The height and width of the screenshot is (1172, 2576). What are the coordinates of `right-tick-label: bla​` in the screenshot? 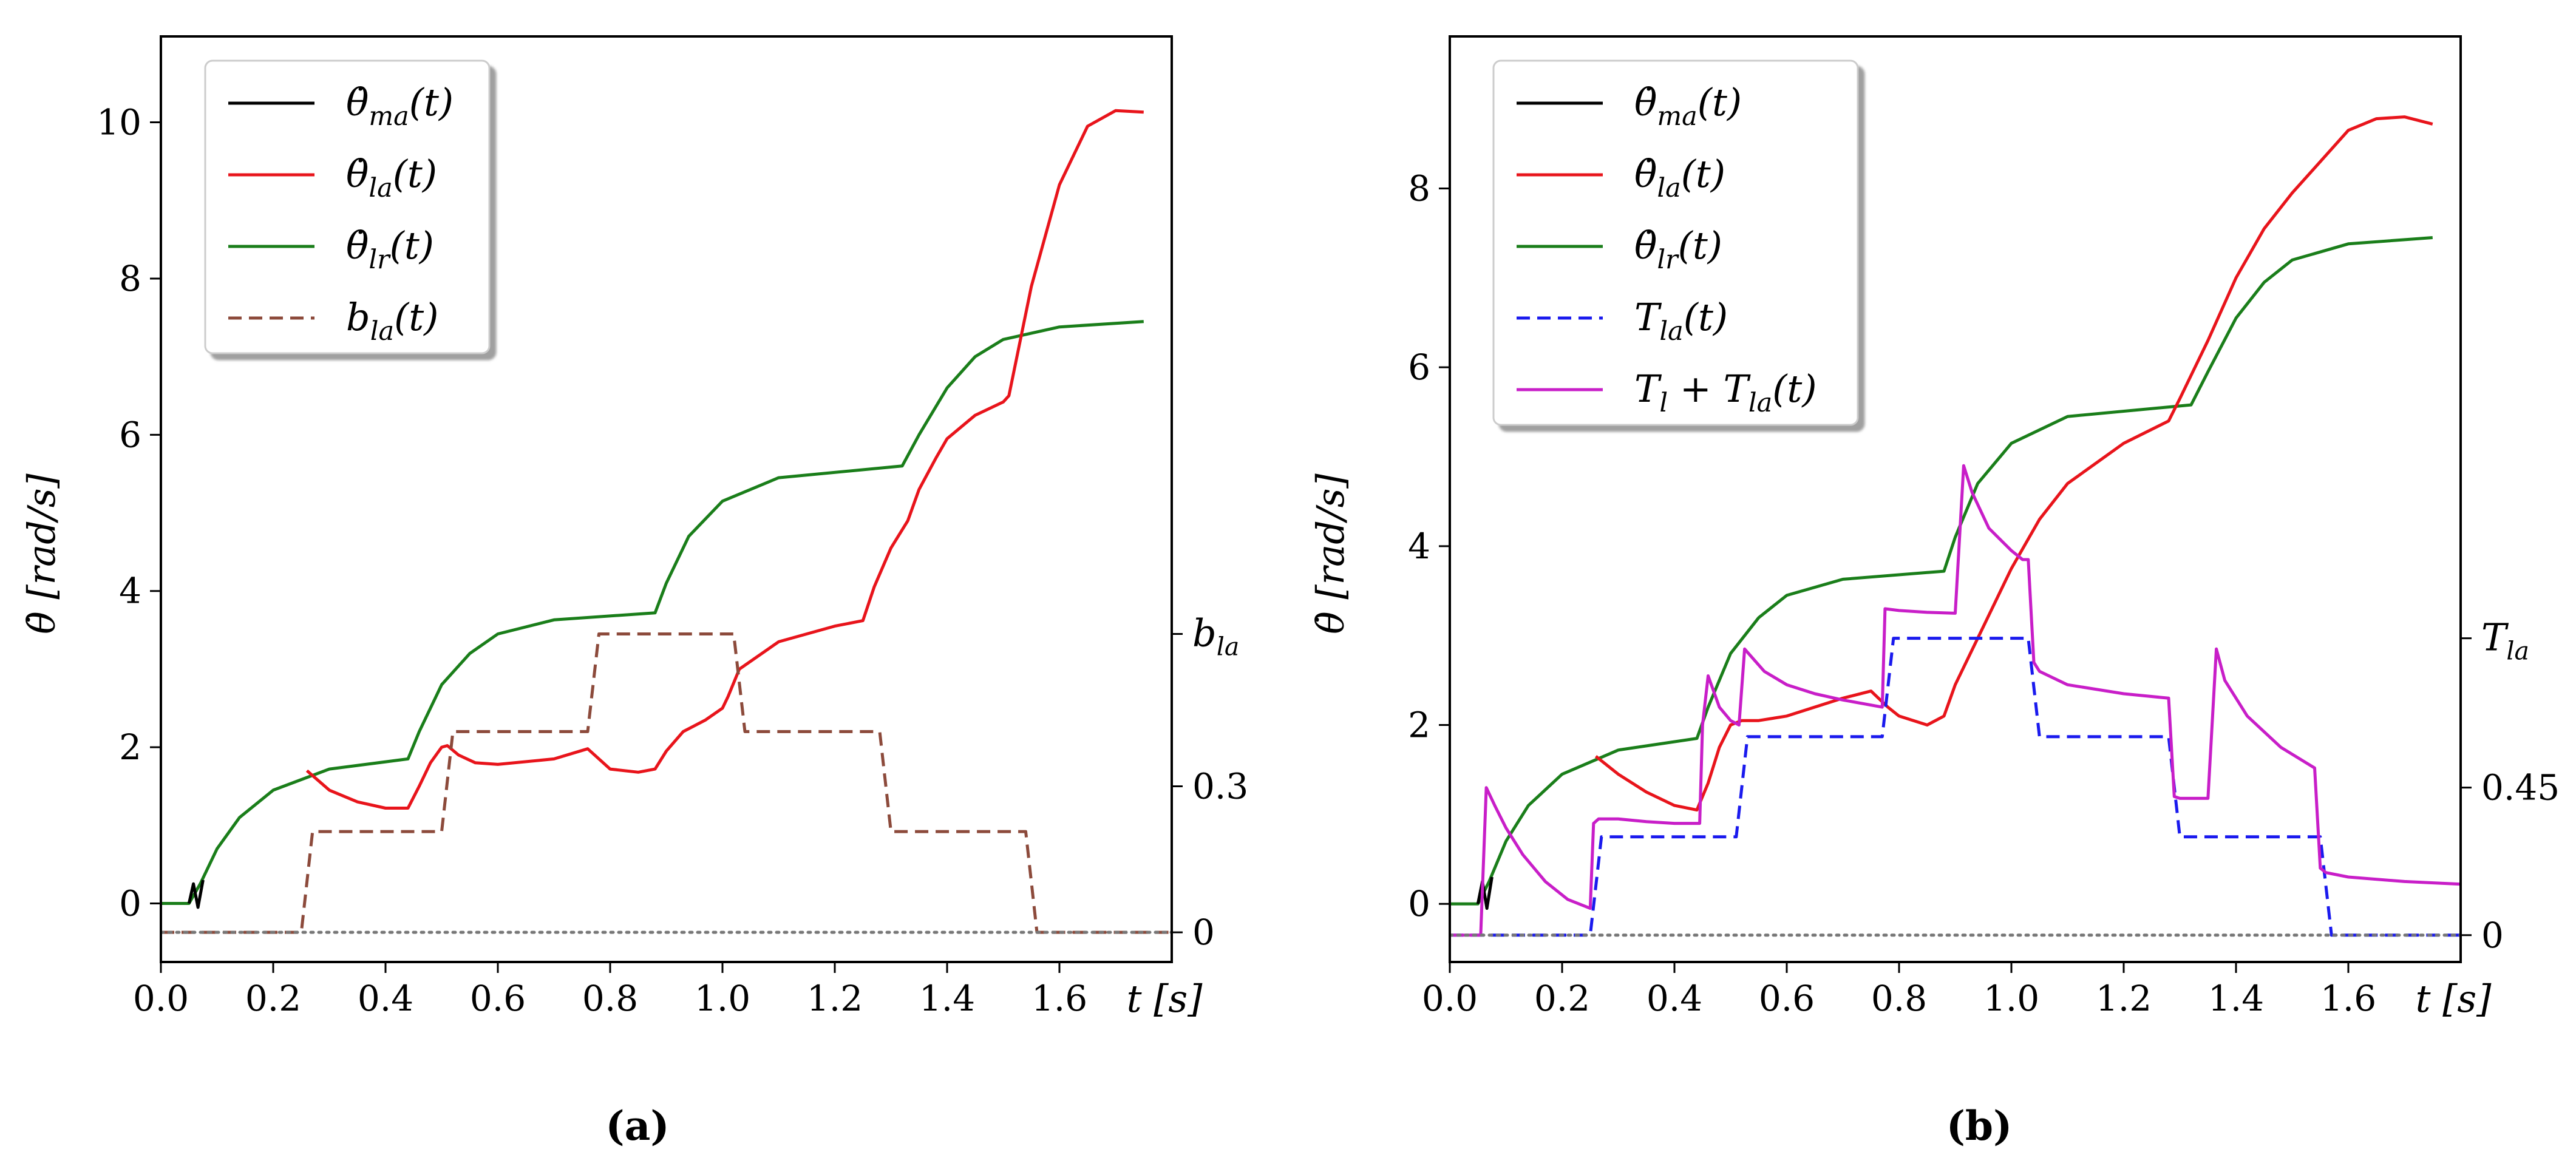 It's located at (1215, 636).